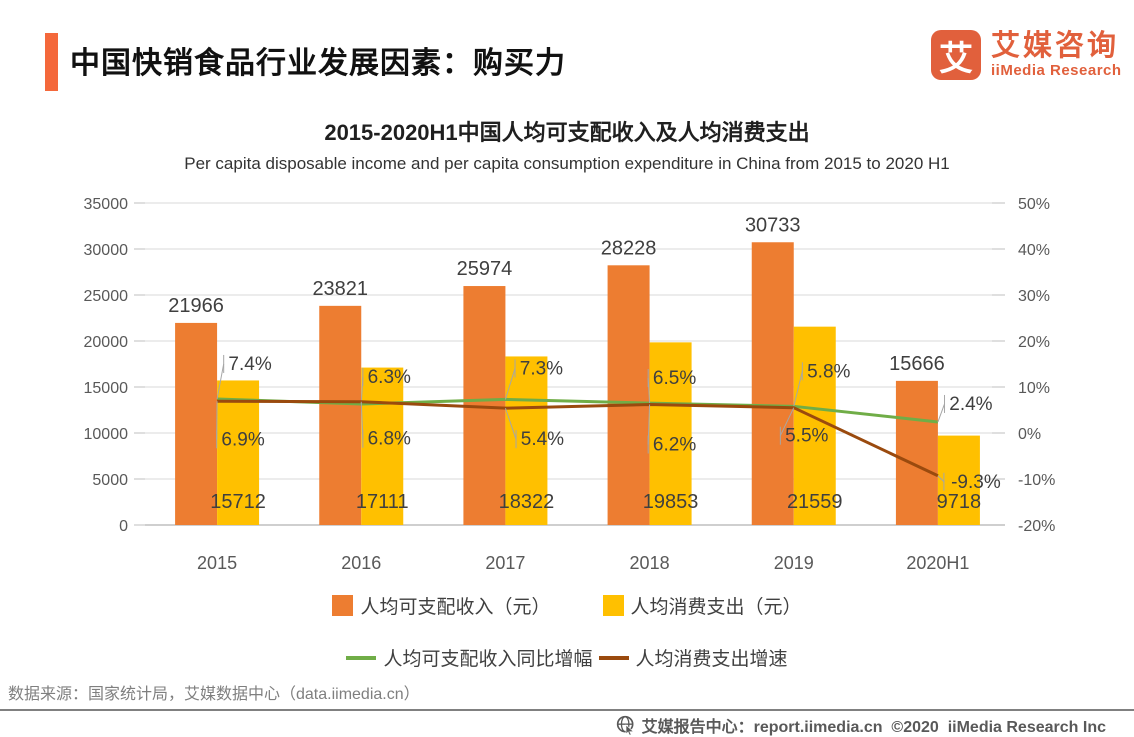 The width and height of the screenshot is (1134, 737). I want to click on bar-value-label: 19853, so click(671, 502).